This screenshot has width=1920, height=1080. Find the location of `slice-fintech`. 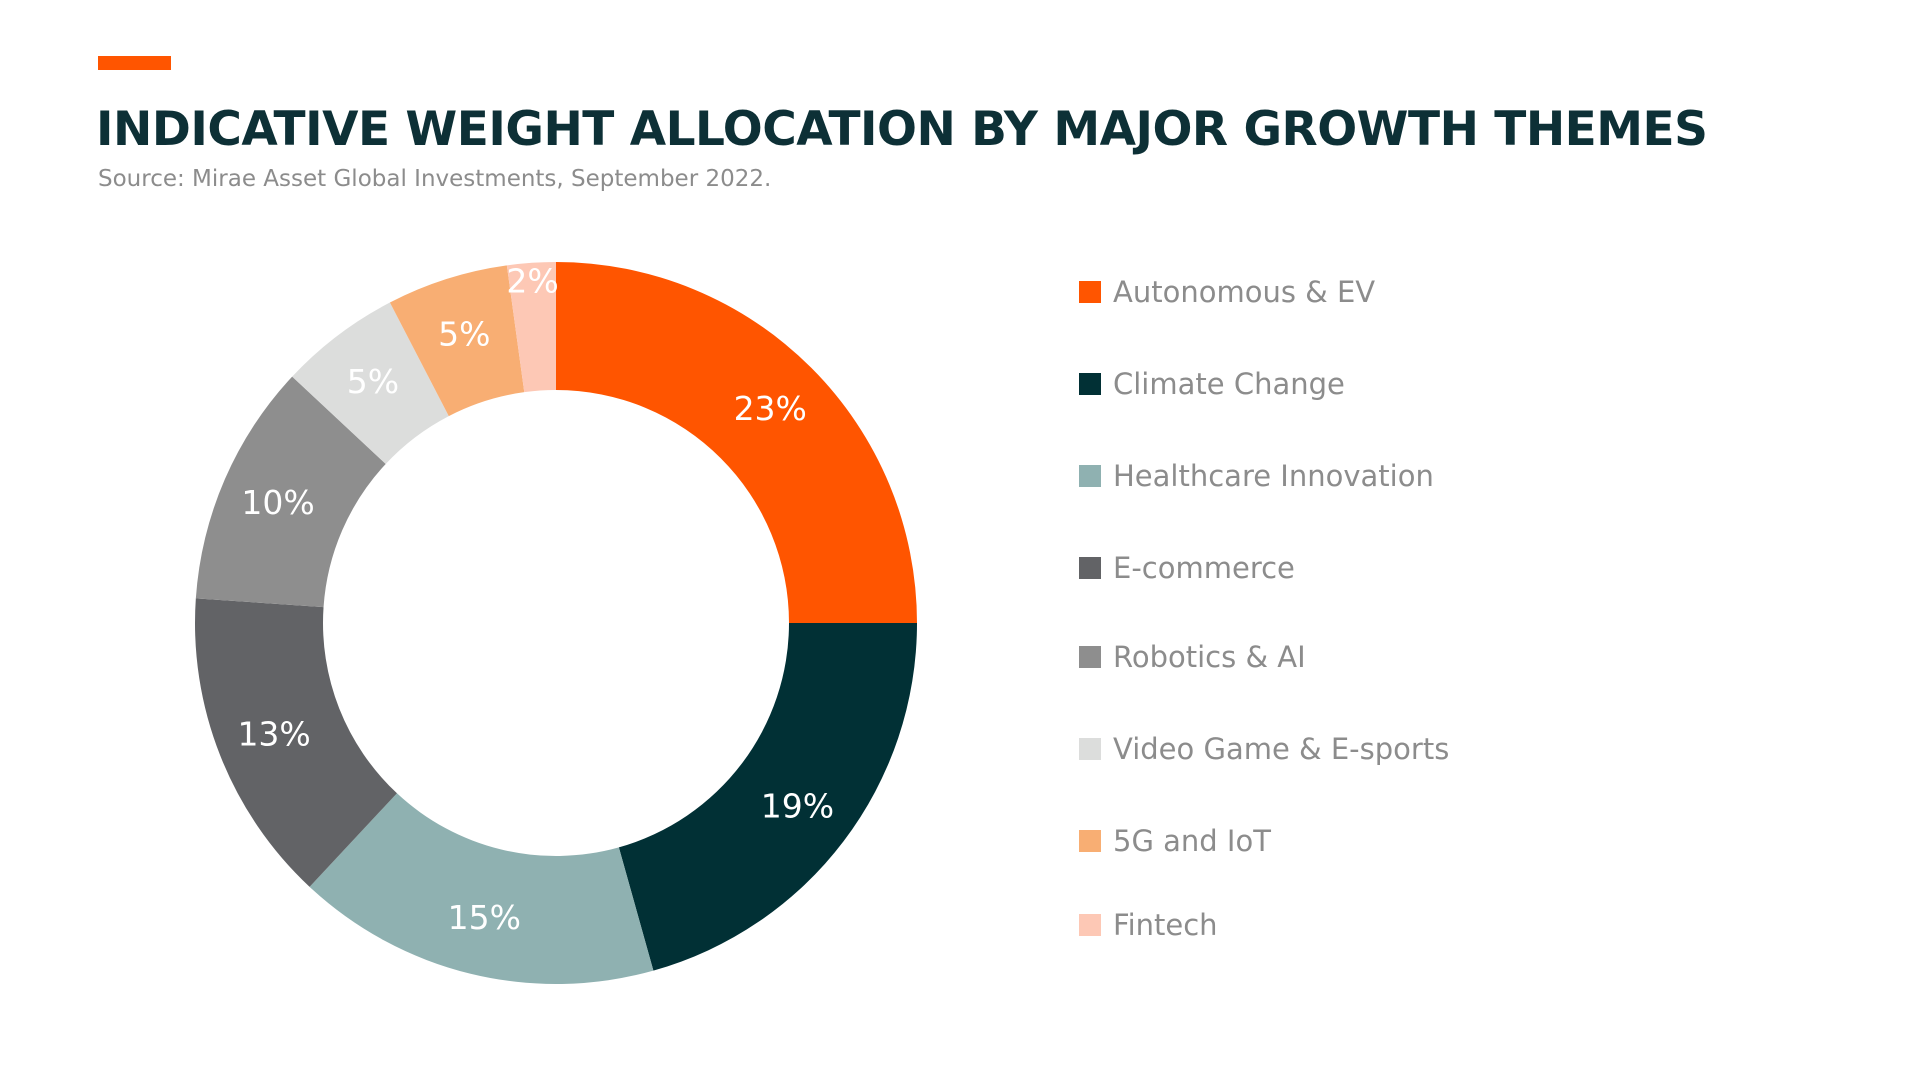

slice-fintech is located at coordinates (531, 327).